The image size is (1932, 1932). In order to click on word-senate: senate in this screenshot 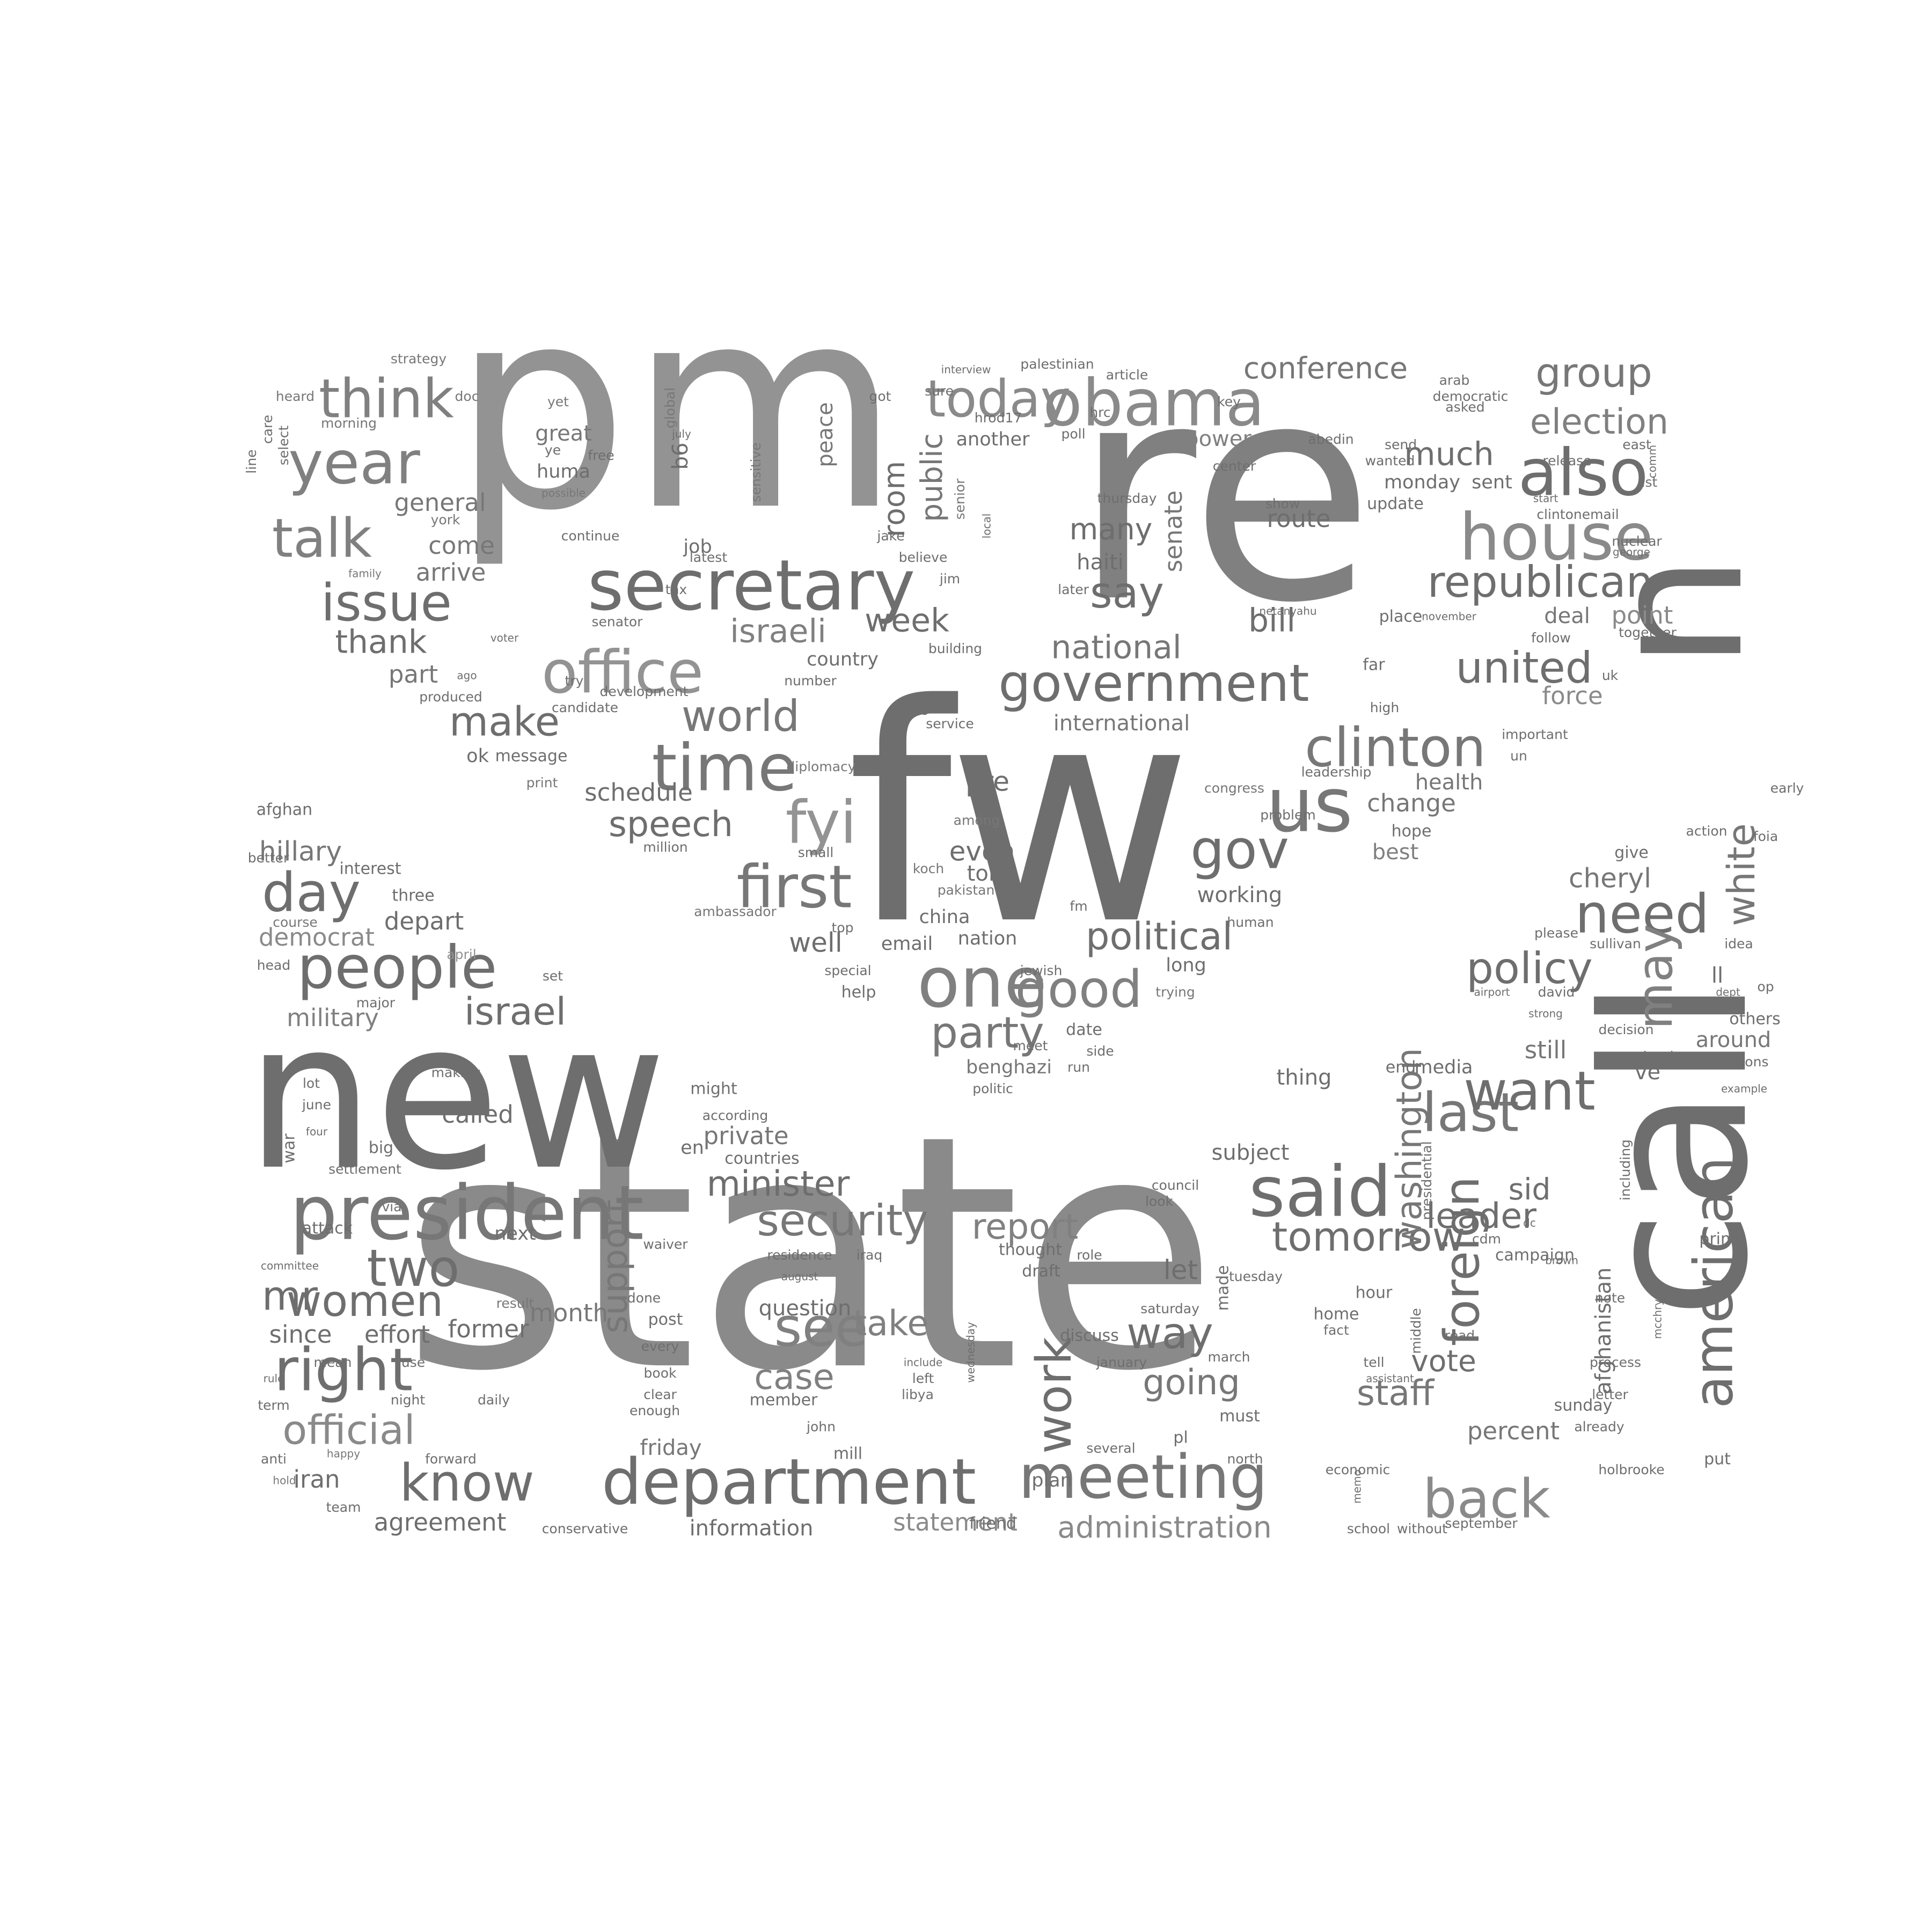, I will do `click(1173, 532)`.